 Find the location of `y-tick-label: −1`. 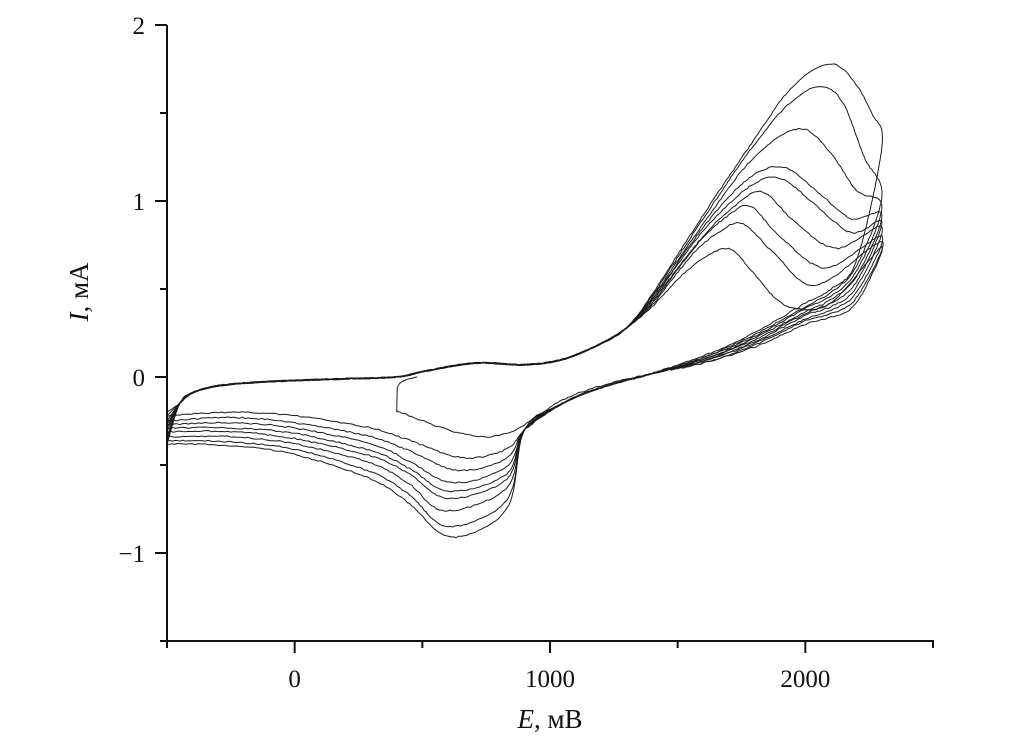

y-tick-label: −1 is located at coordinates (131, 554).